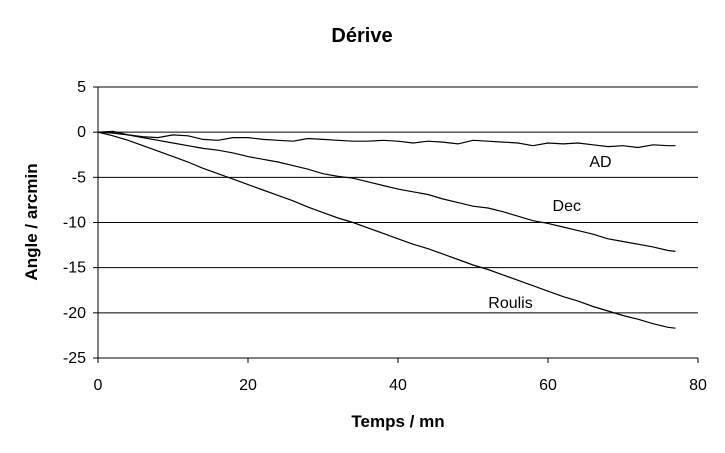  I want to click on series-label-roulis: Roulis, so click(510, 303).